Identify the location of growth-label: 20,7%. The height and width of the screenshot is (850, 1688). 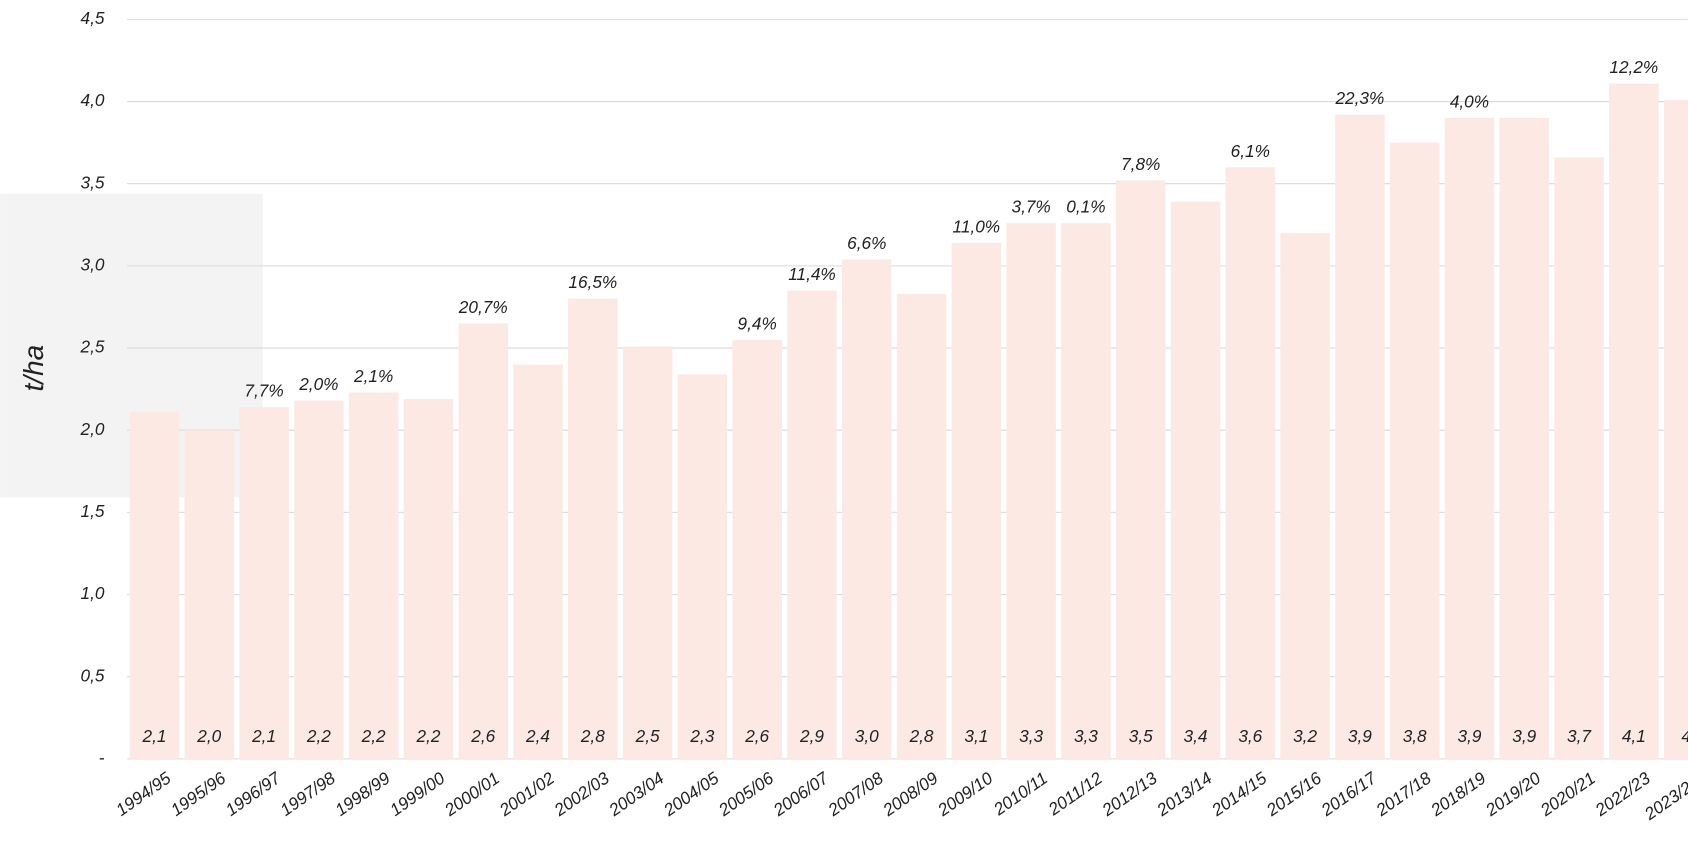
(483, 307).